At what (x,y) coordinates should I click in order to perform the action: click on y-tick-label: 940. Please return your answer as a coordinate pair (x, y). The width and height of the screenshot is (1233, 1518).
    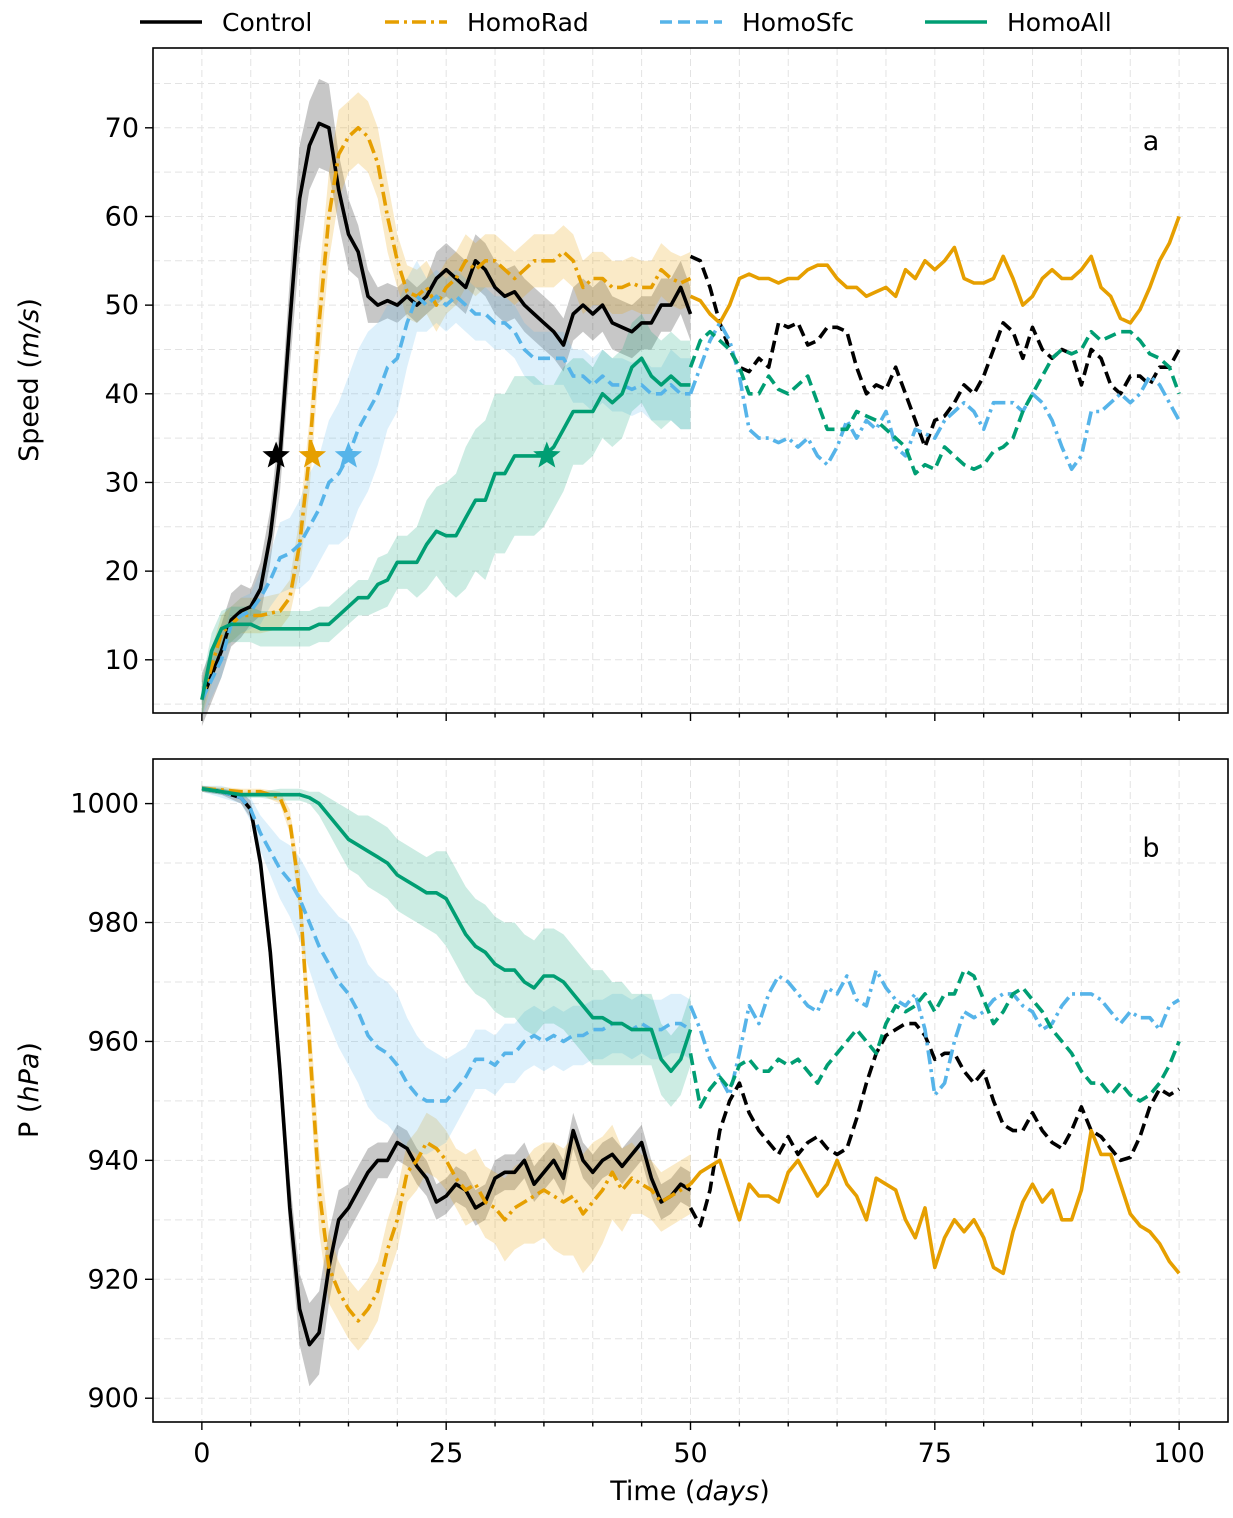
    Looking at the image, I should click on (113, 1160).